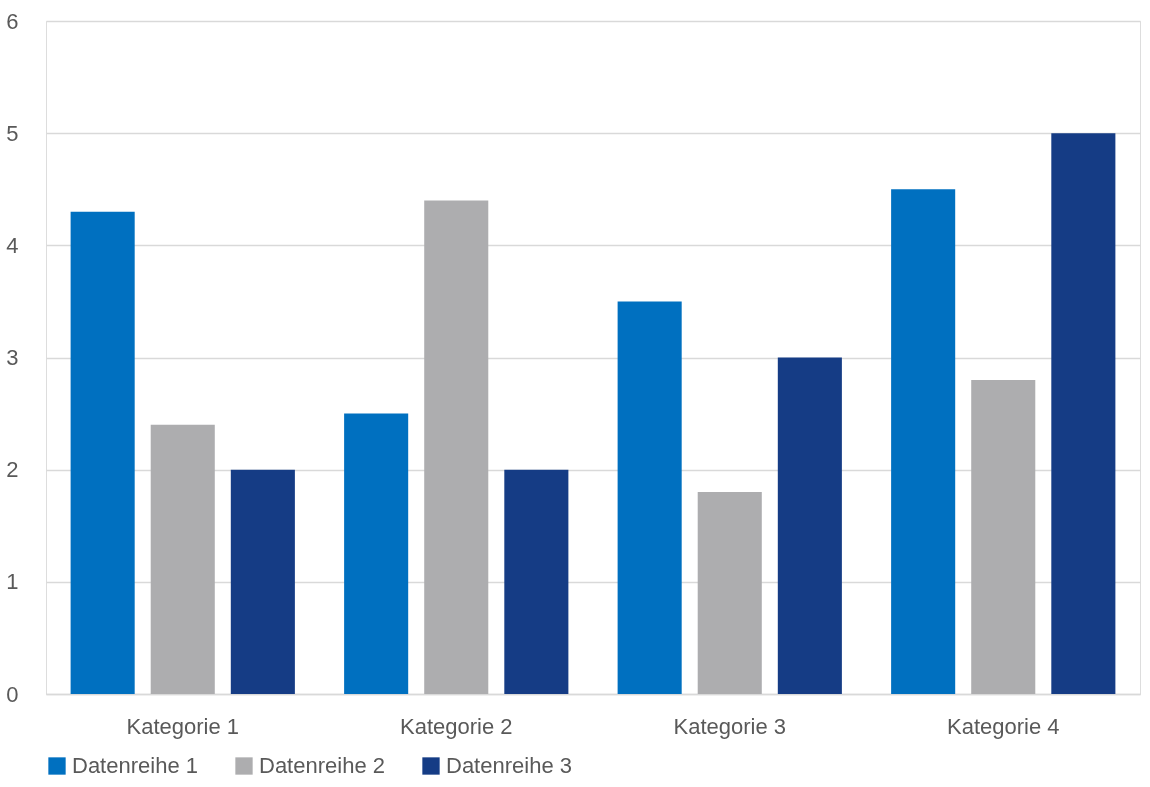  I want to click on y-tick-label: 0, so click(12, 694).